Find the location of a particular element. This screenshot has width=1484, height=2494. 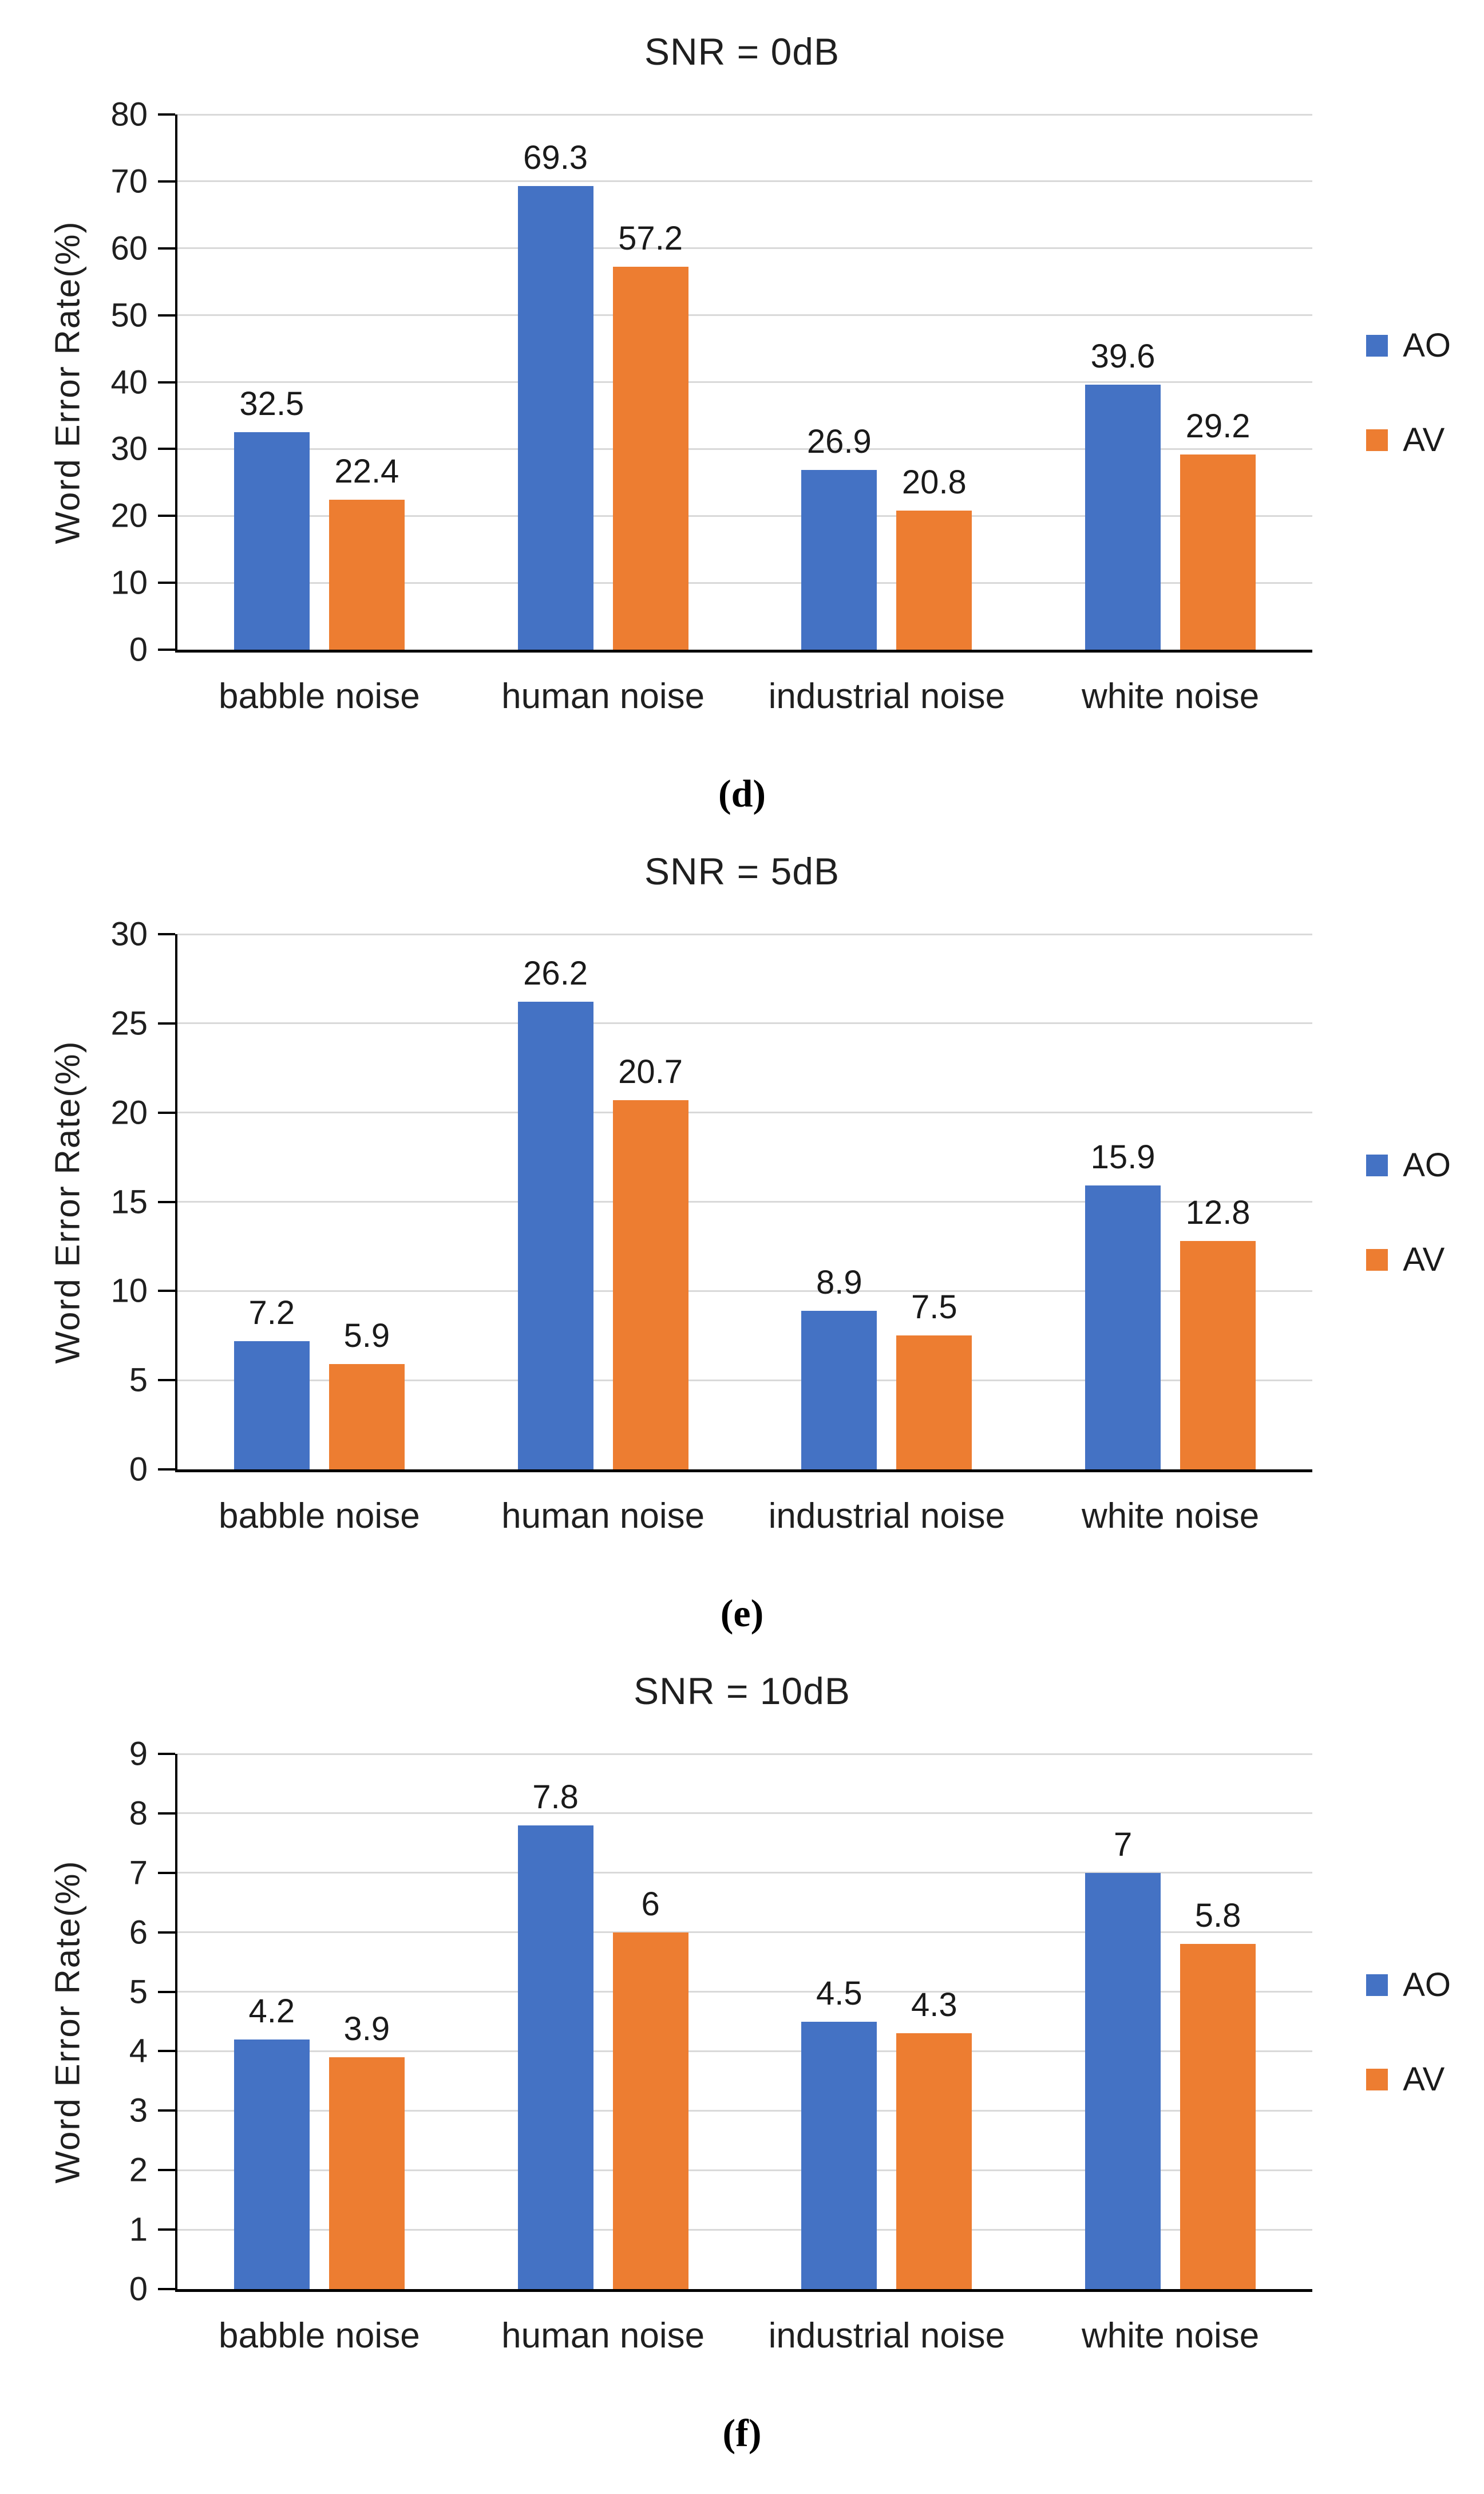

chart-title: SNR = 0dB is located at coordinates (742, 51).